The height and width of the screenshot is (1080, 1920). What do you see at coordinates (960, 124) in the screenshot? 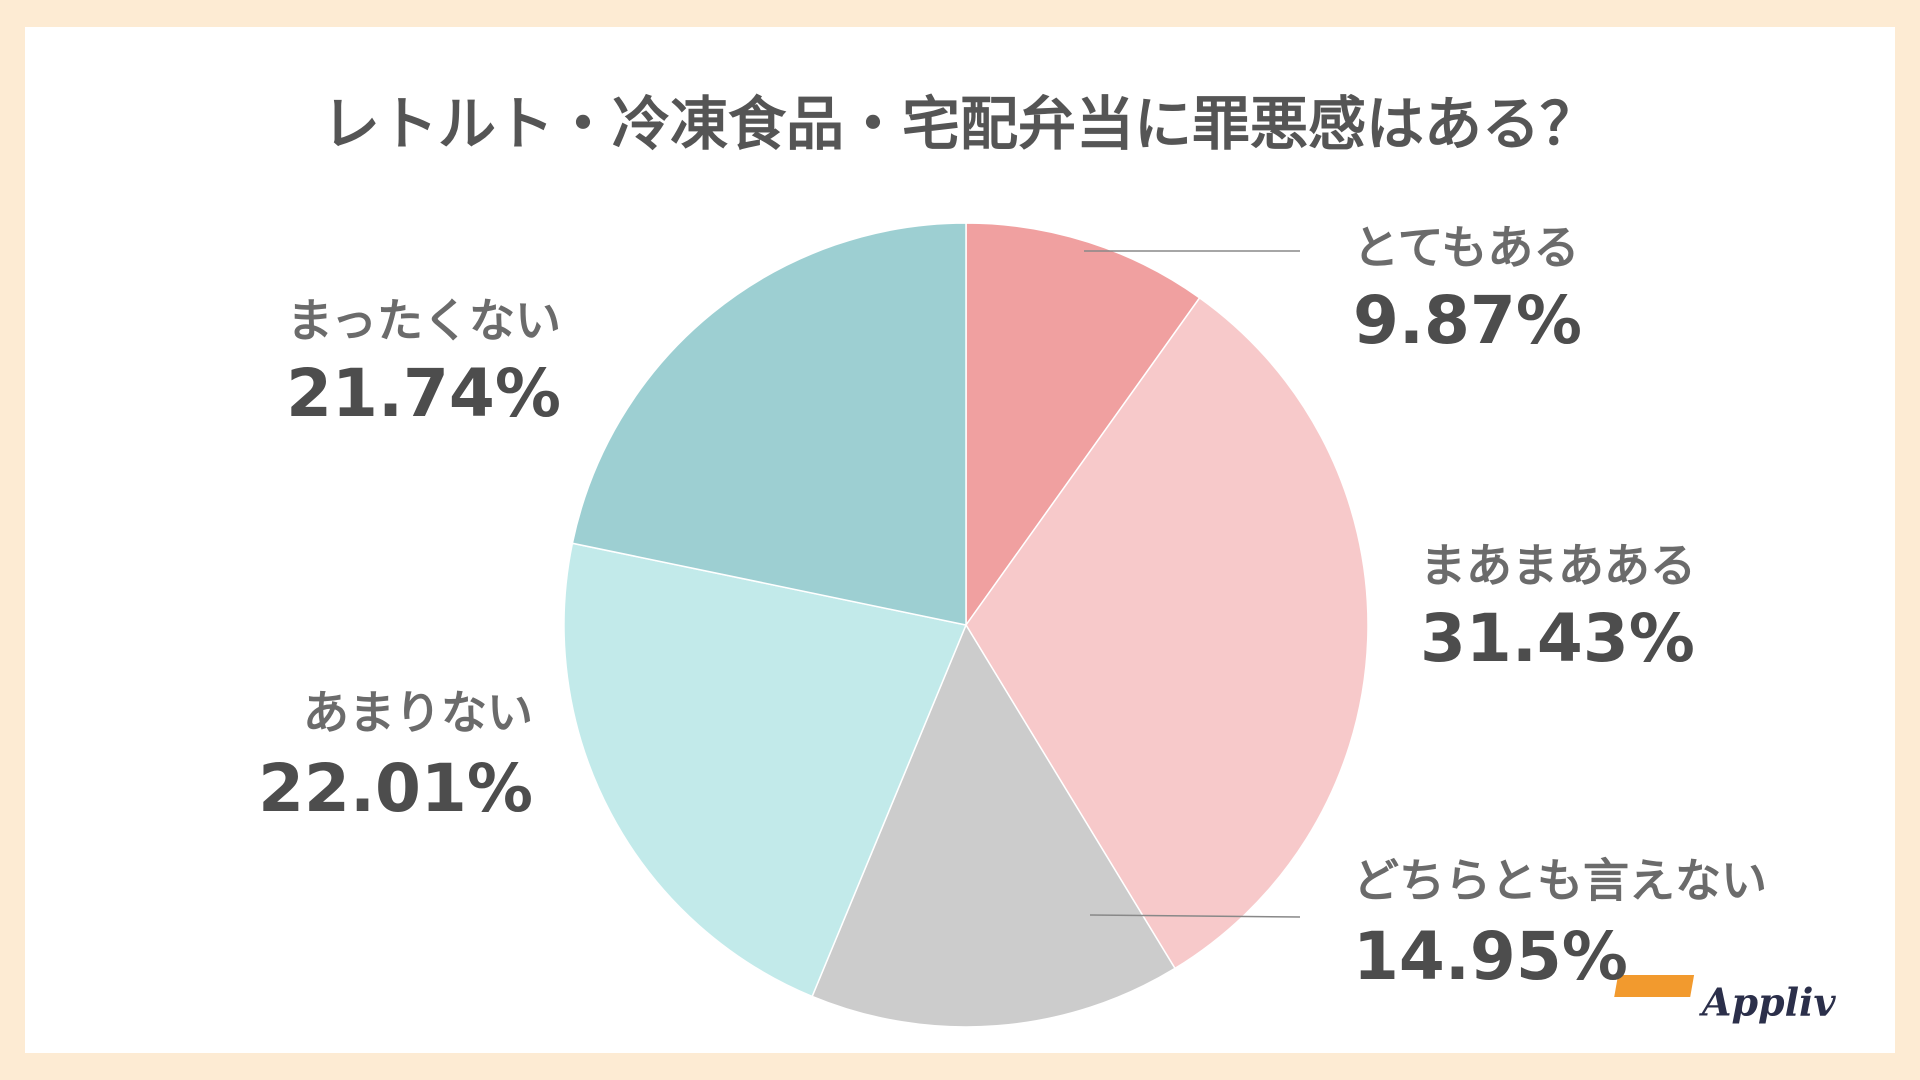
I see `chart-title: レトルト・冷凍食品・宅配弁当に罪悪感はある？` at bounding box center [960, 124].